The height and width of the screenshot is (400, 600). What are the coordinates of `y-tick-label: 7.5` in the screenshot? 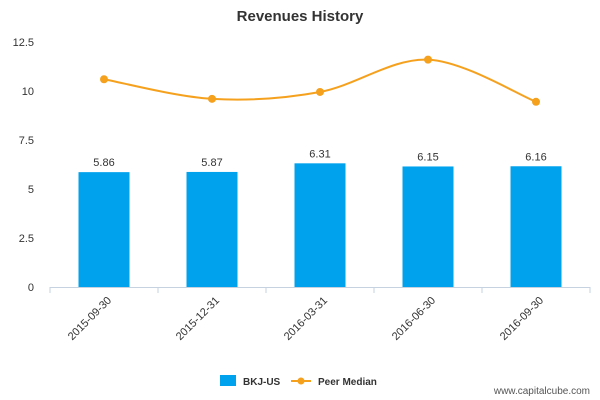 It's located at (26, 141).